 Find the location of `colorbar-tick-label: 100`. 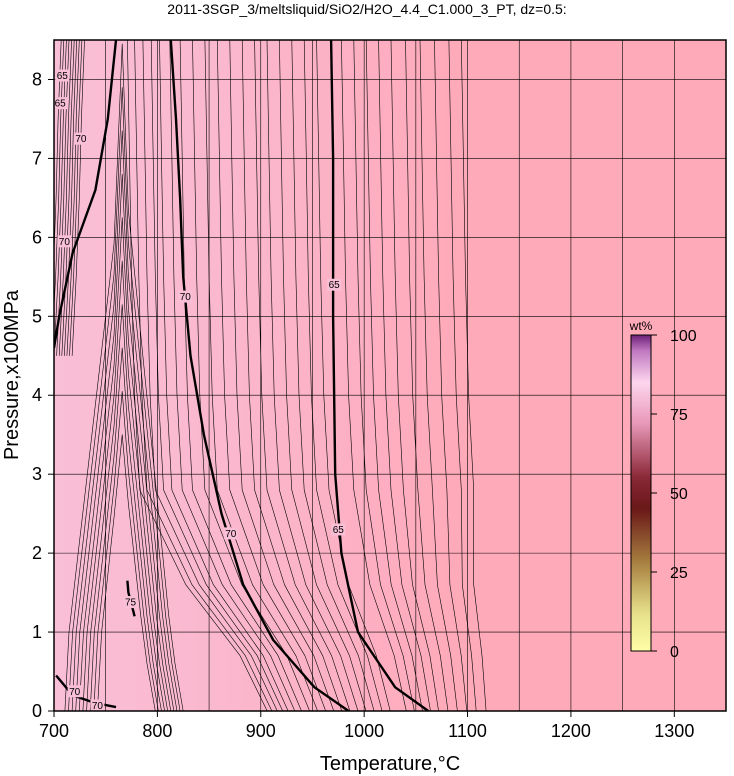

colorbar-tick-label: 100 is located at coordinates (683, 336).